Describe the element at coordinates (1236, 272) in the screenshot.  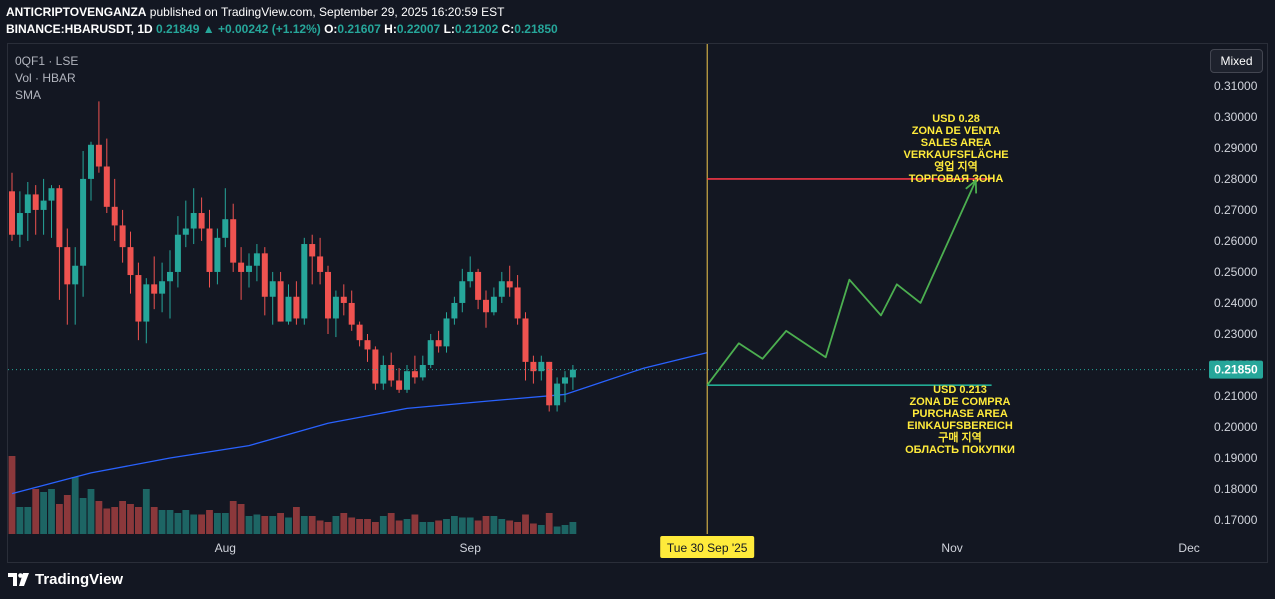
I see `price-tick-label: 0.25000` at that location.